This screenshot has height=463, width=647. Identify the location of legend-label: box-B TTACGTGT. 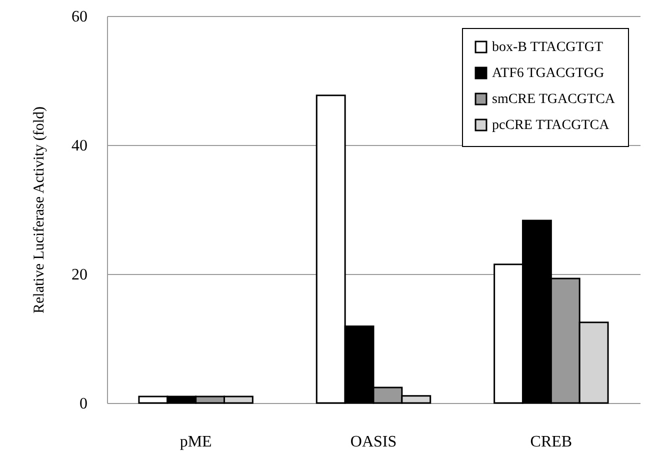
(548, 47).